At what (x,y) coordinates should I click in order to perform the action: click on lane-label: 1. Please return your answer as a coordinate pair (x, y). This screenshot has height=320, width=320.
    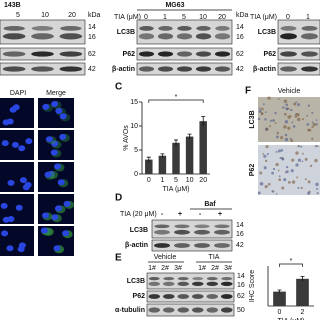
    Looking at the image, I should click on (308, 17).